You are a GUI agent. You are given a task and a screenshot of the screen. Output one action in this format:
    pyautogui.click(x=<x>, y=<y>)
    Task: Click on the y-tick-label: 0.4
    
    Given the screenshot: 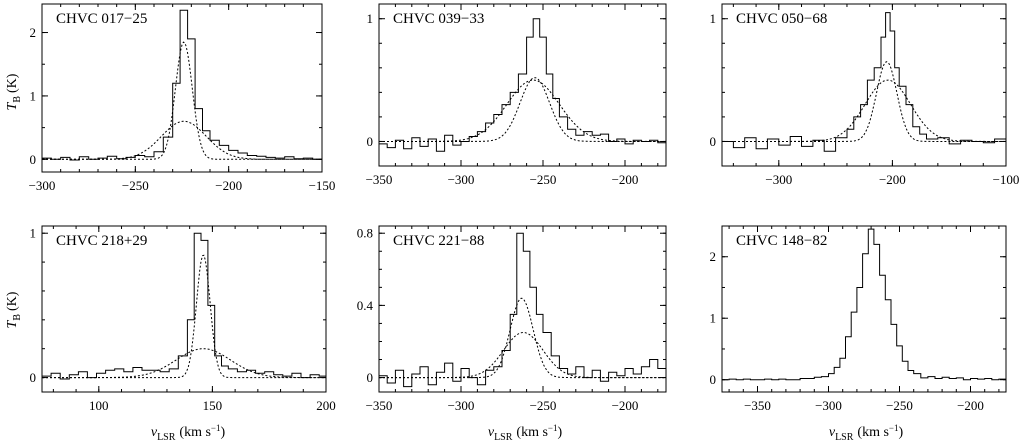 What is the action you would take?
    pyautogui.click(x=365, y=305)
    